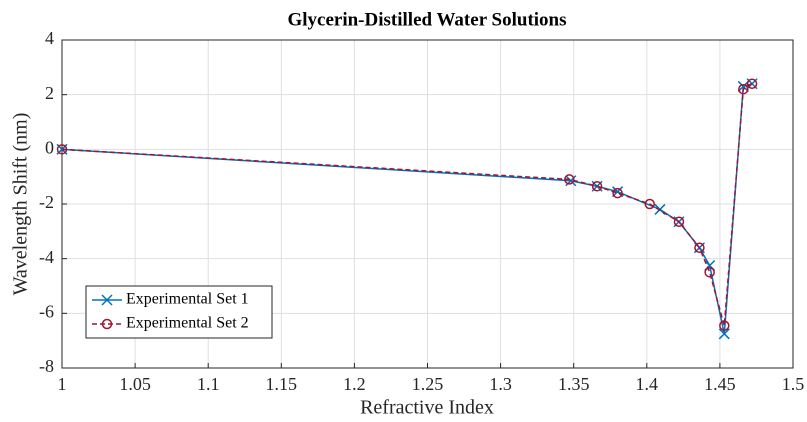 The width and height of the screenshot is (807, 422). Describe the element at coordinates (426, 19) in the screenshot. I see `chart-title: Glycerin-Distilled Water Solutions` at that location.